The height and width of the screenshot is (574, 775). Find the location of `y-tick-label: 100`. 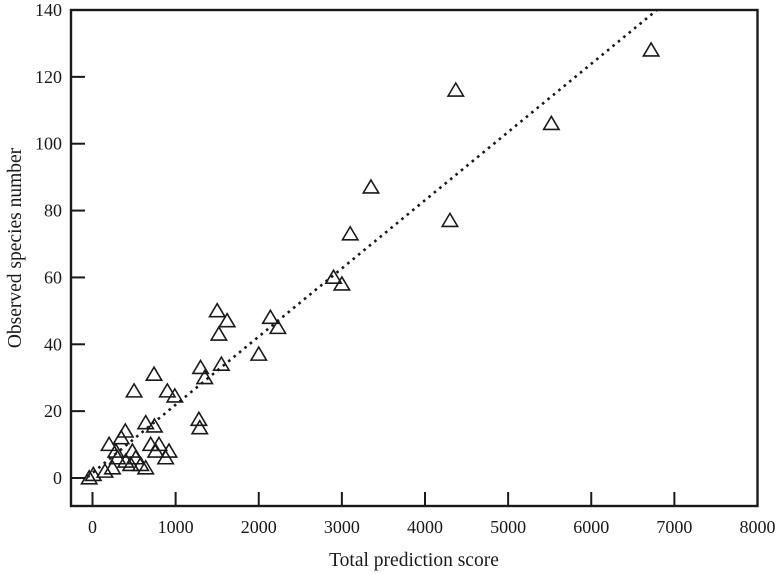

y-tick-label: 100 is located at coordinates (48, 144).